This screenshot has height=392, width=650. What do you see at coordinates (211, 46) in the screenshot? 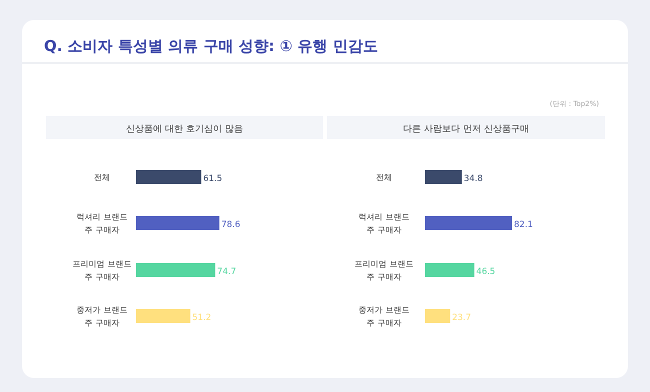
I see `chart-title: Q. 소비자 특성별 의류 구매 성향: ① 유행 민감도` at bounding box center [211, 46].